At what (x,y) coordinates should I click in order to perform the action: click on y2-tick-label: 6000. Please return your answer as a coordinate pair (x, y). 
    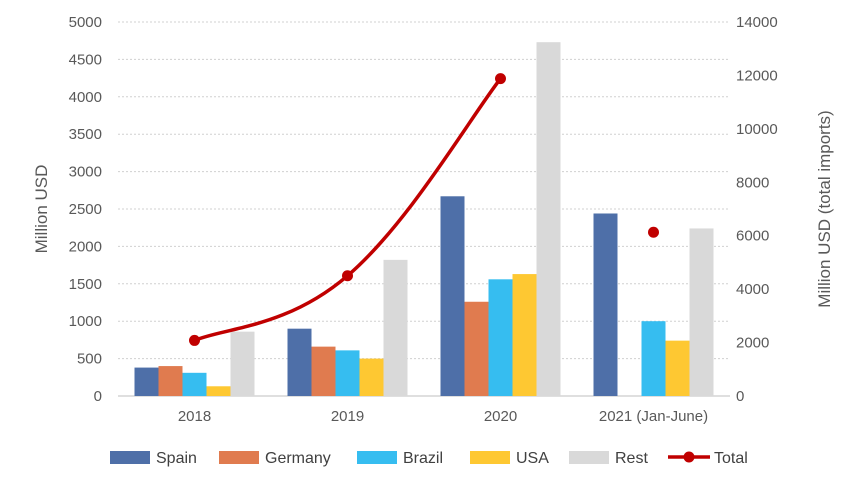
    Looking at the image, I should click on (752, 236).